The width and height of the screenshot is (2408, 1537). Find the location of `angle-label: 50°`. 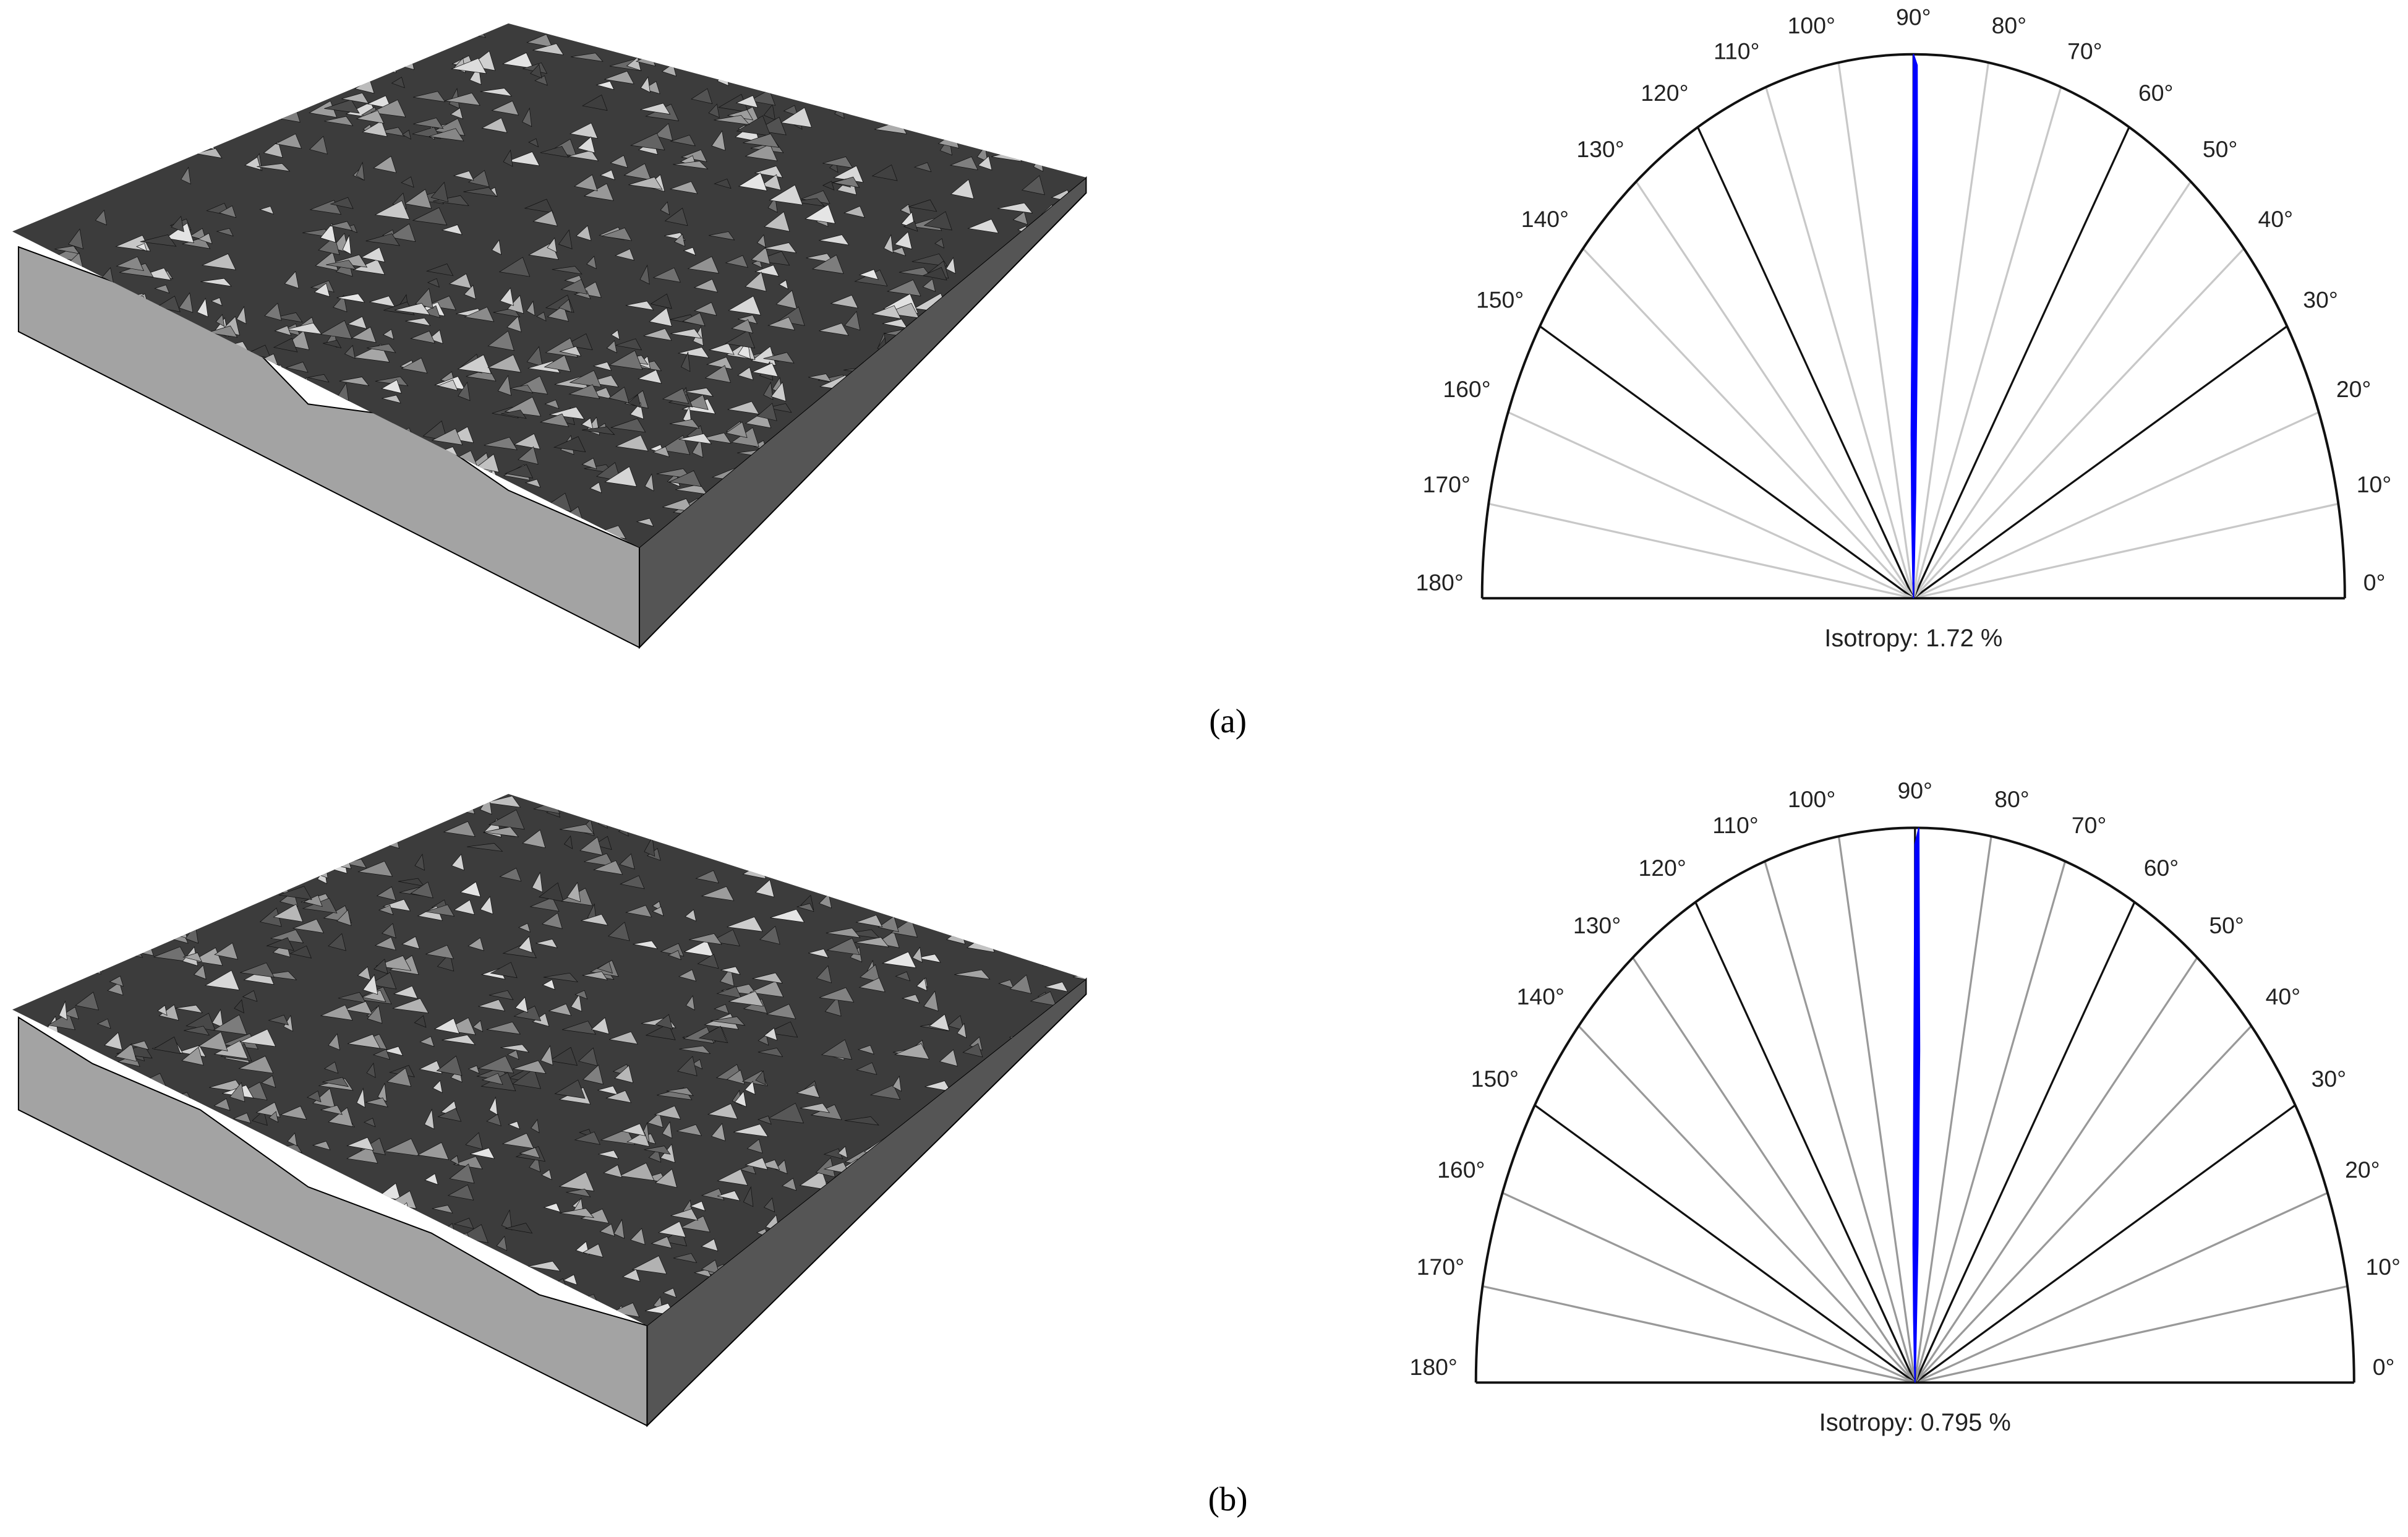

angle-label: 50° is located at coordinates (2220, 149).